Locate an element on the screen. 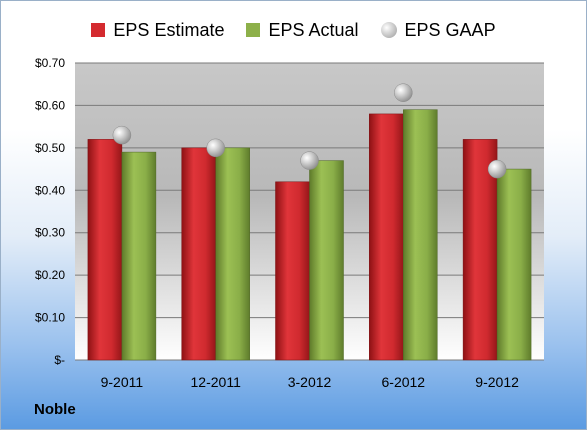 The width and height of the screenshot is (587, 430). y-tick-label: $0.70 is located at coordinates (50, 63).